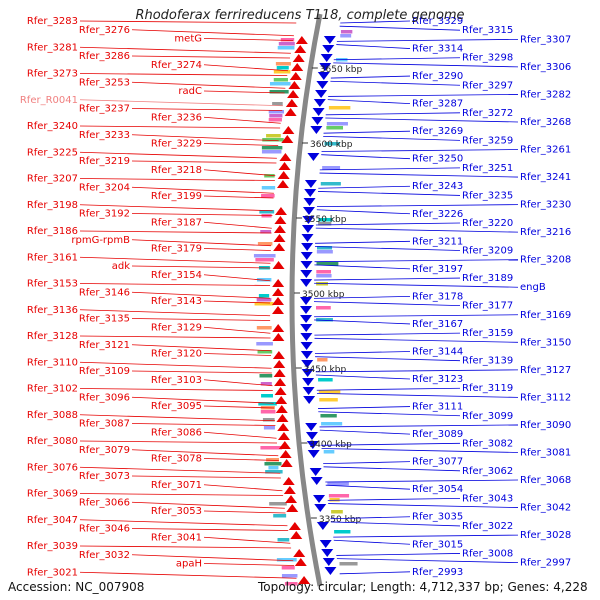 This screenshot has height=600, width=600. What do you see at coordinates (437, 21) in the screenshot?
I see `right-gene-label: Rfer_3329` at bounding box center [437, 21].